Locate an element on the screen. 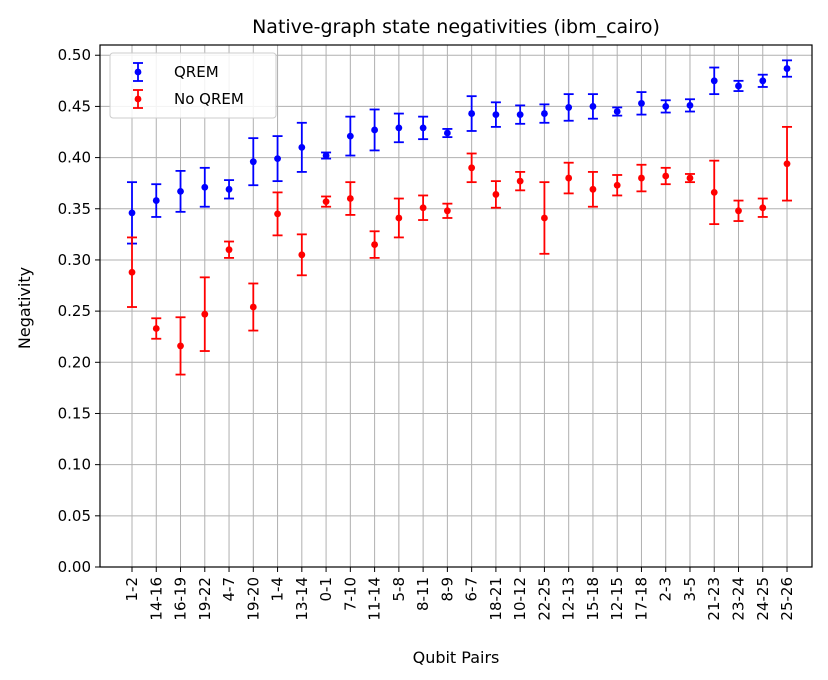 Image resolution: width=828 pixels, height=680 pixels. y-tick-label: 0.00 is located at coordinates (74, 567).